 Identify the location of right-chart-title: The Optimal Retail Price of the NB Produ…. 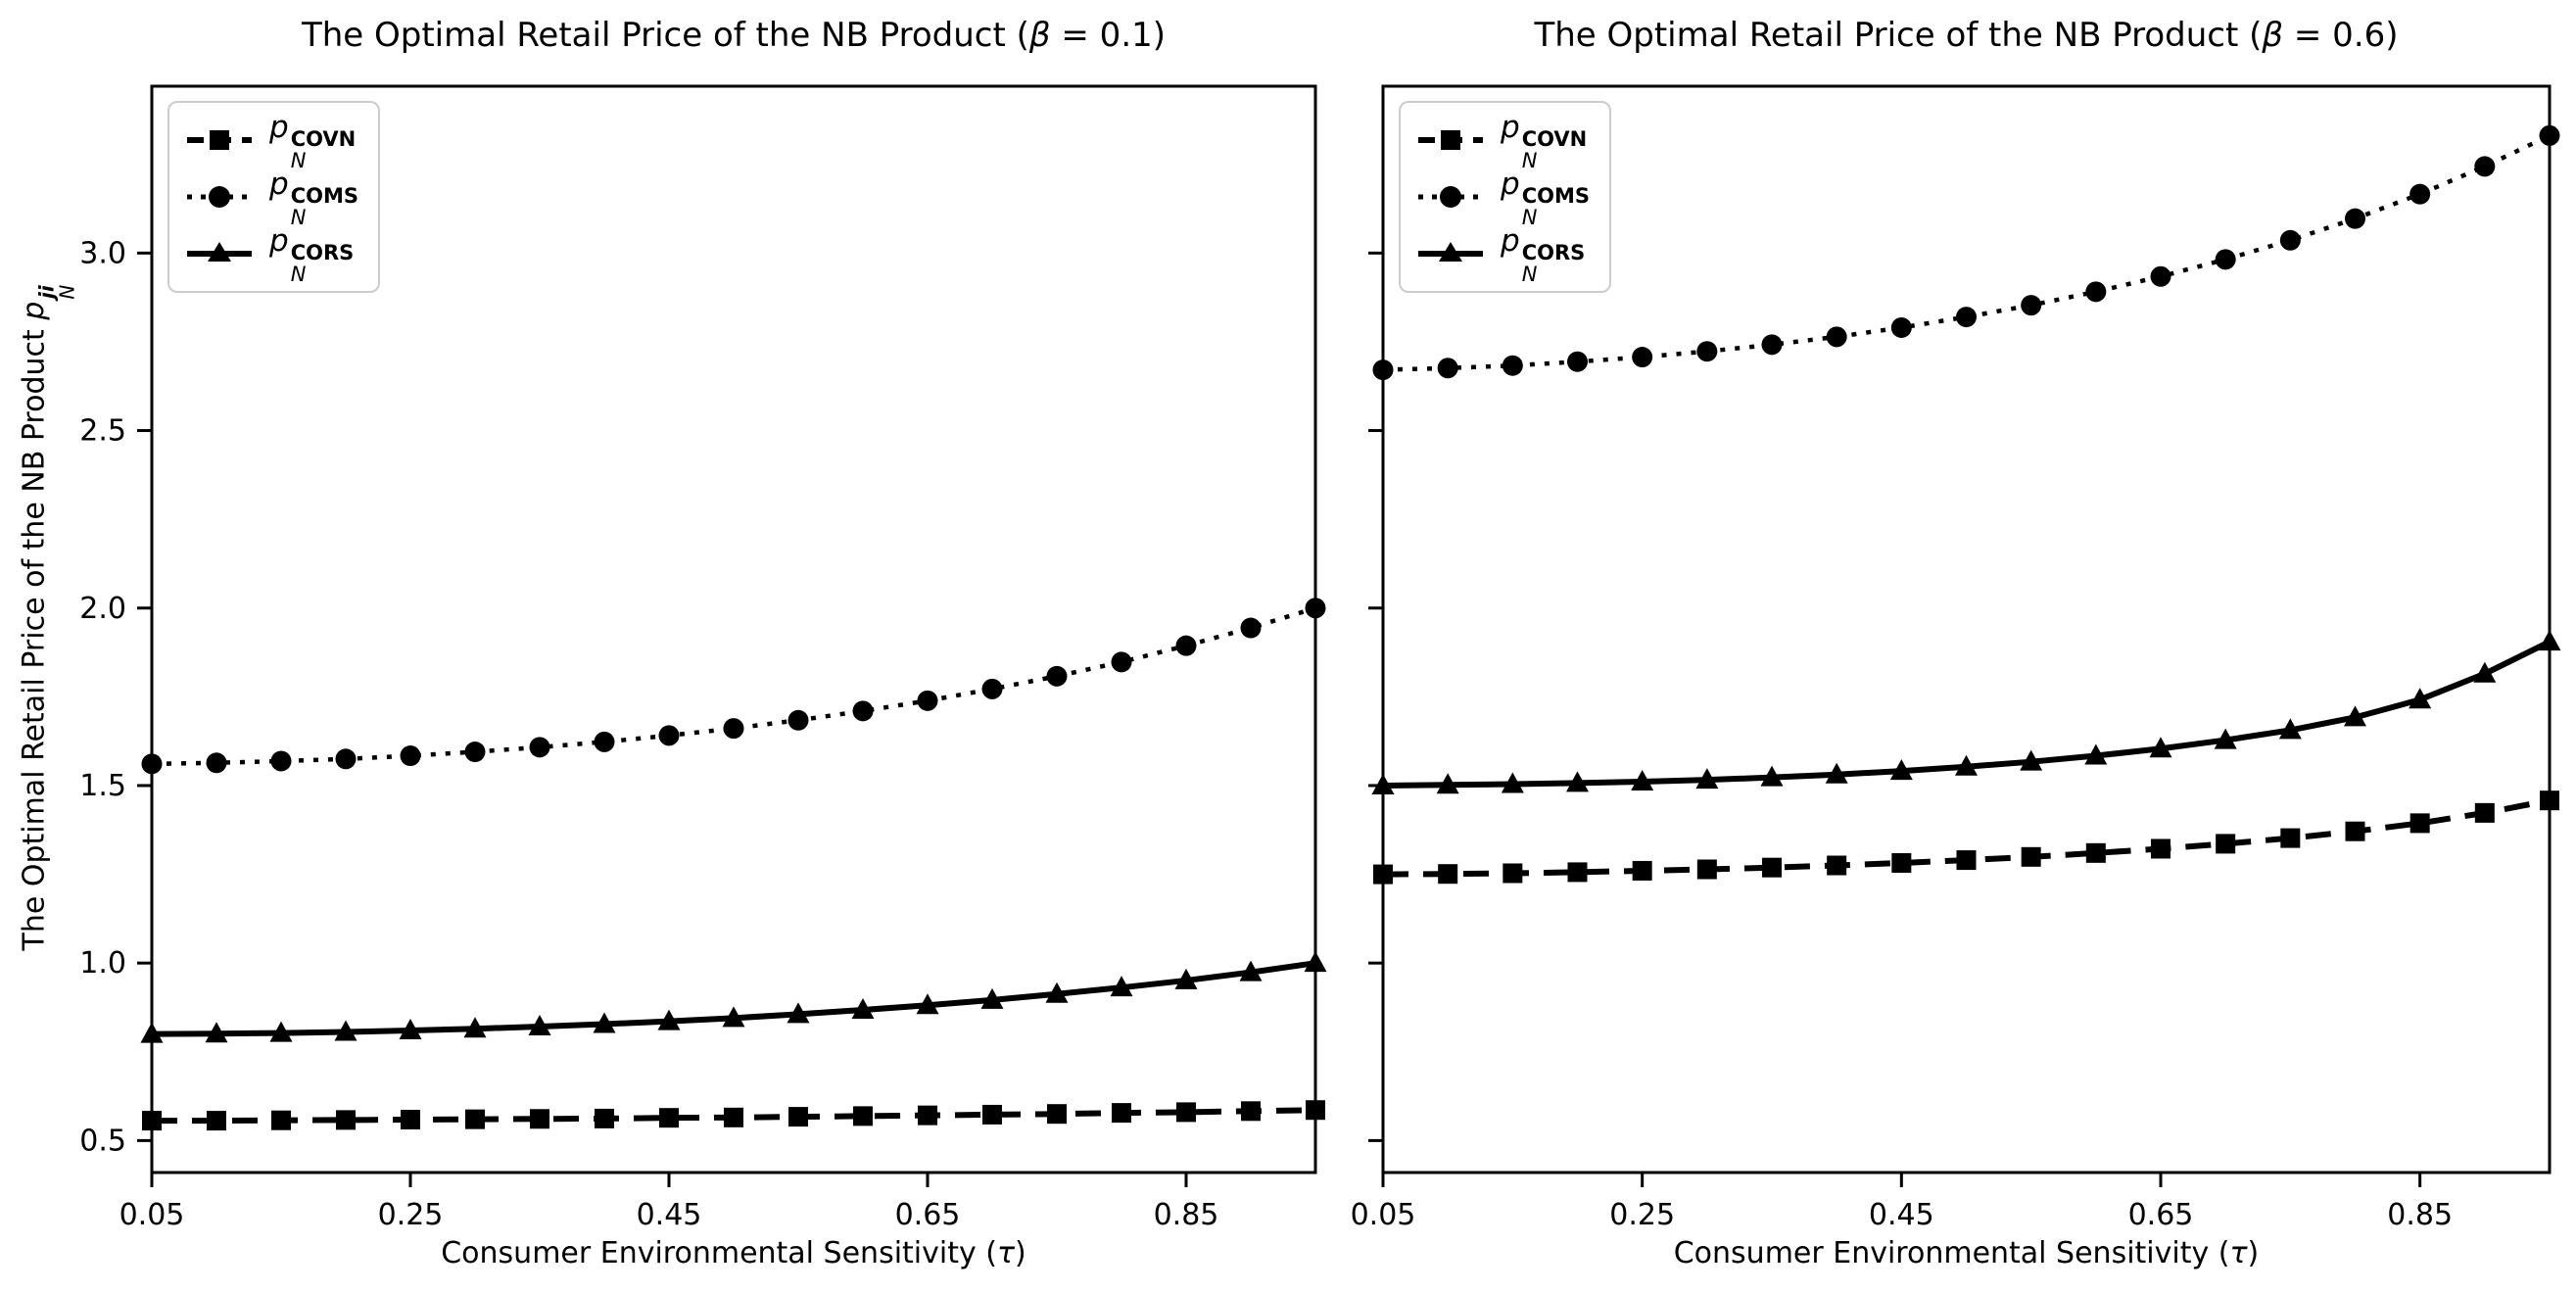
(1966, 35).